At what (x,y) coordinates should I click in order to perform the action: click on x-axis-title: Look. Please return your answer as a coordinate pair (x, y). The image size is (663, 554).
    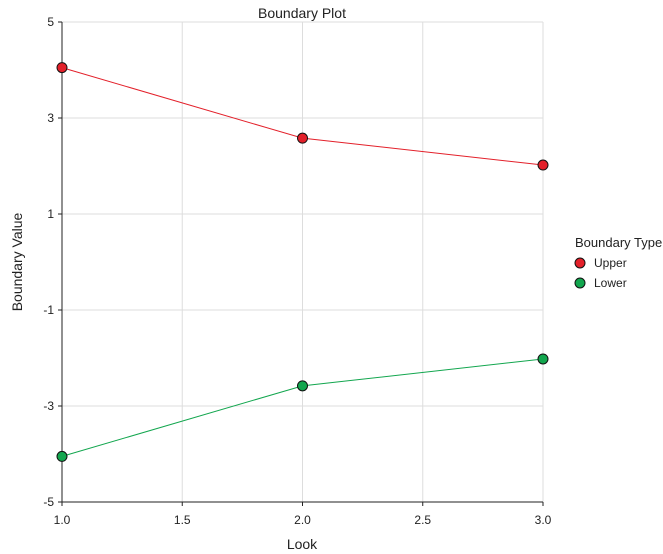
    Looking at the image, I should click on (302, 544).